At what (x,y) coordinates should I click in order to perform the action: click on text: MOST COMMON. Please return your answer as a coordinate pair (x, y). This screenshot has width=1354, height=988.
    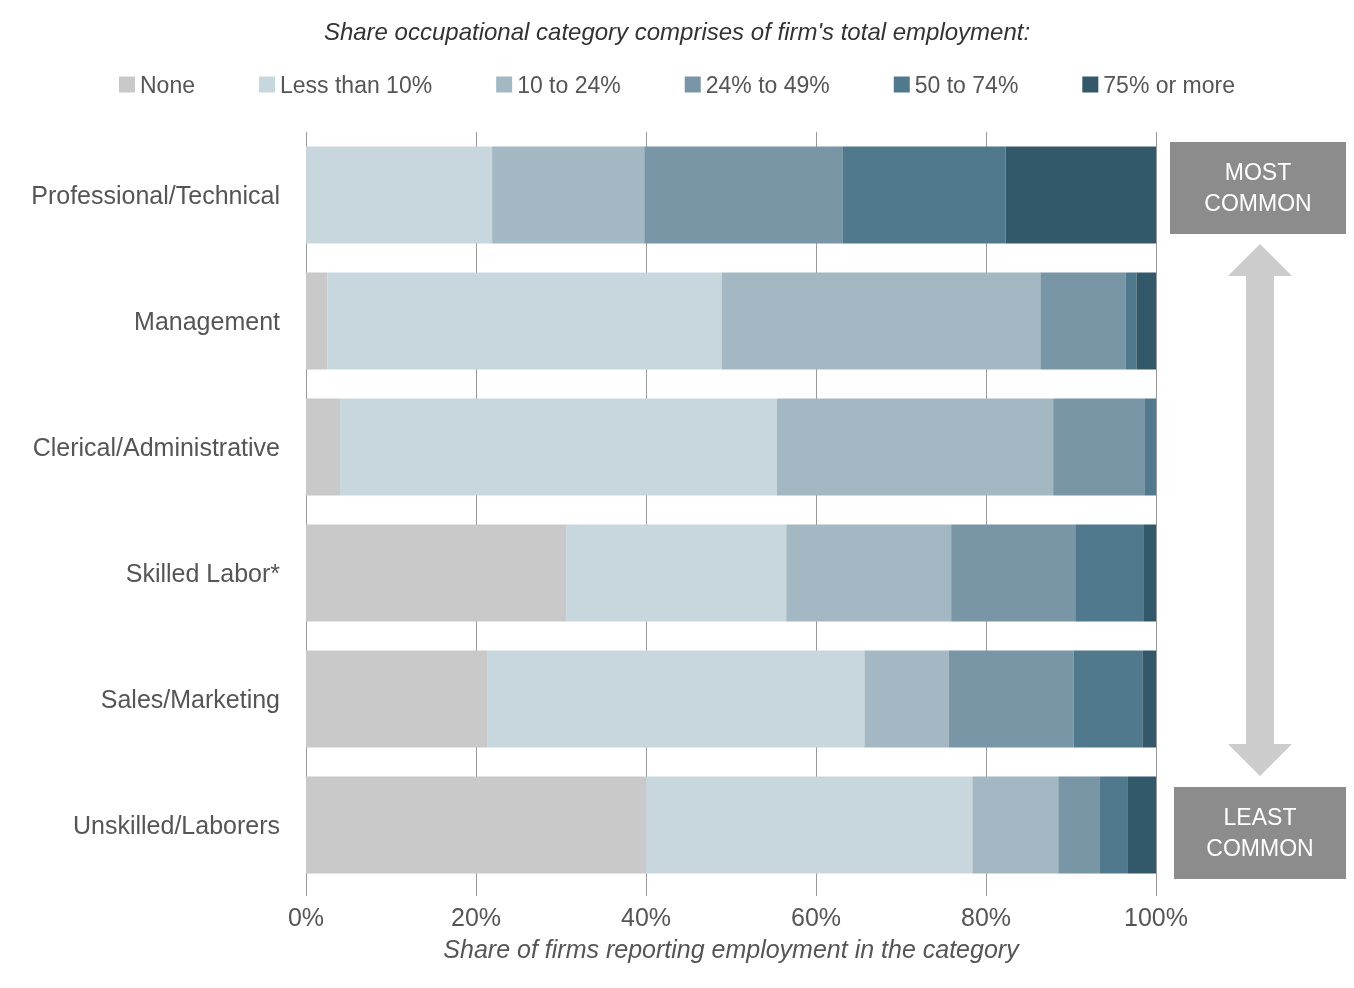
    Looking at the image, I should click on (1258, 188).